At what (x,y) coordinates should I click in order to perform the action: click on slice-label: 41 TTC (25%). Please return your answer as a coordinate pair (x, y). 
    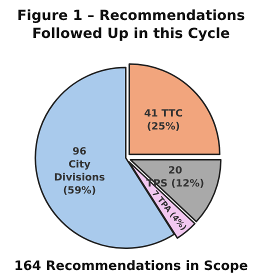
    Looking at the image, I should click on (163, 120).